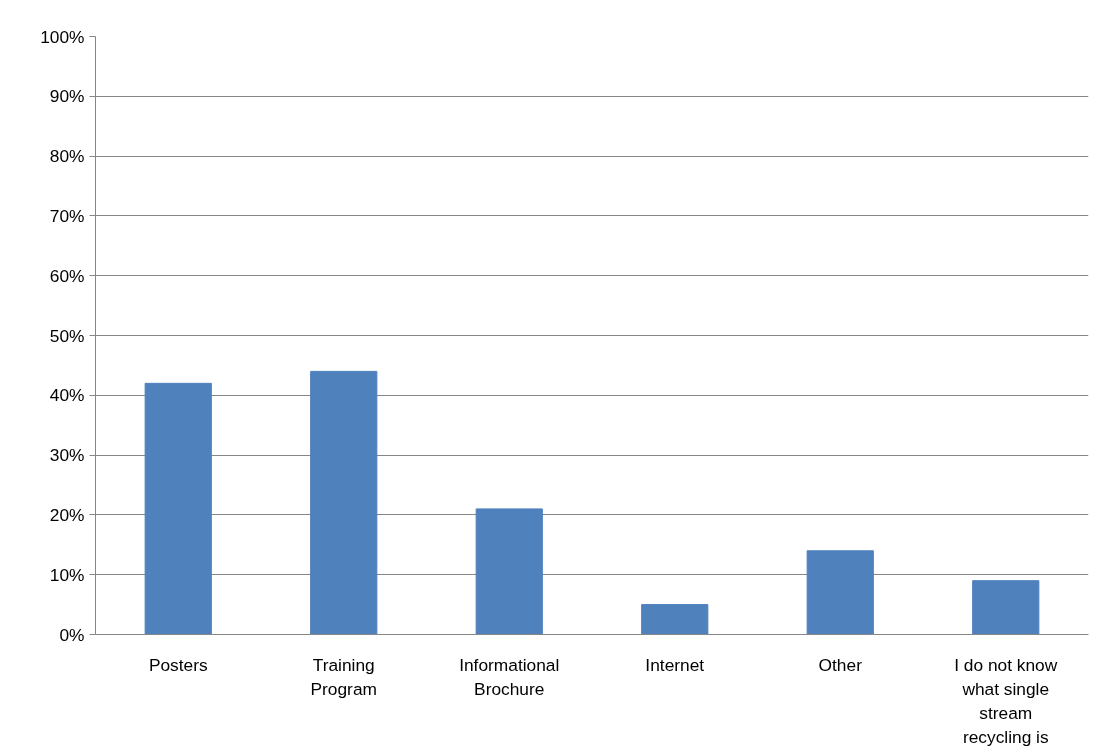 The width and height of the screenshot is (1100, 753). I want to click on x-tick-label: Other, so click(840, 664).